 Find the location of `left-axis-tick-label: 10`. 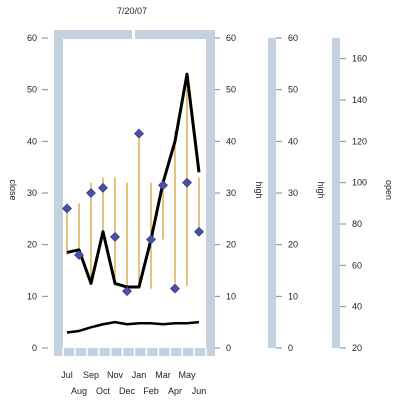

left-axis-tick-label: 10 is located at coordinates (32, 296).